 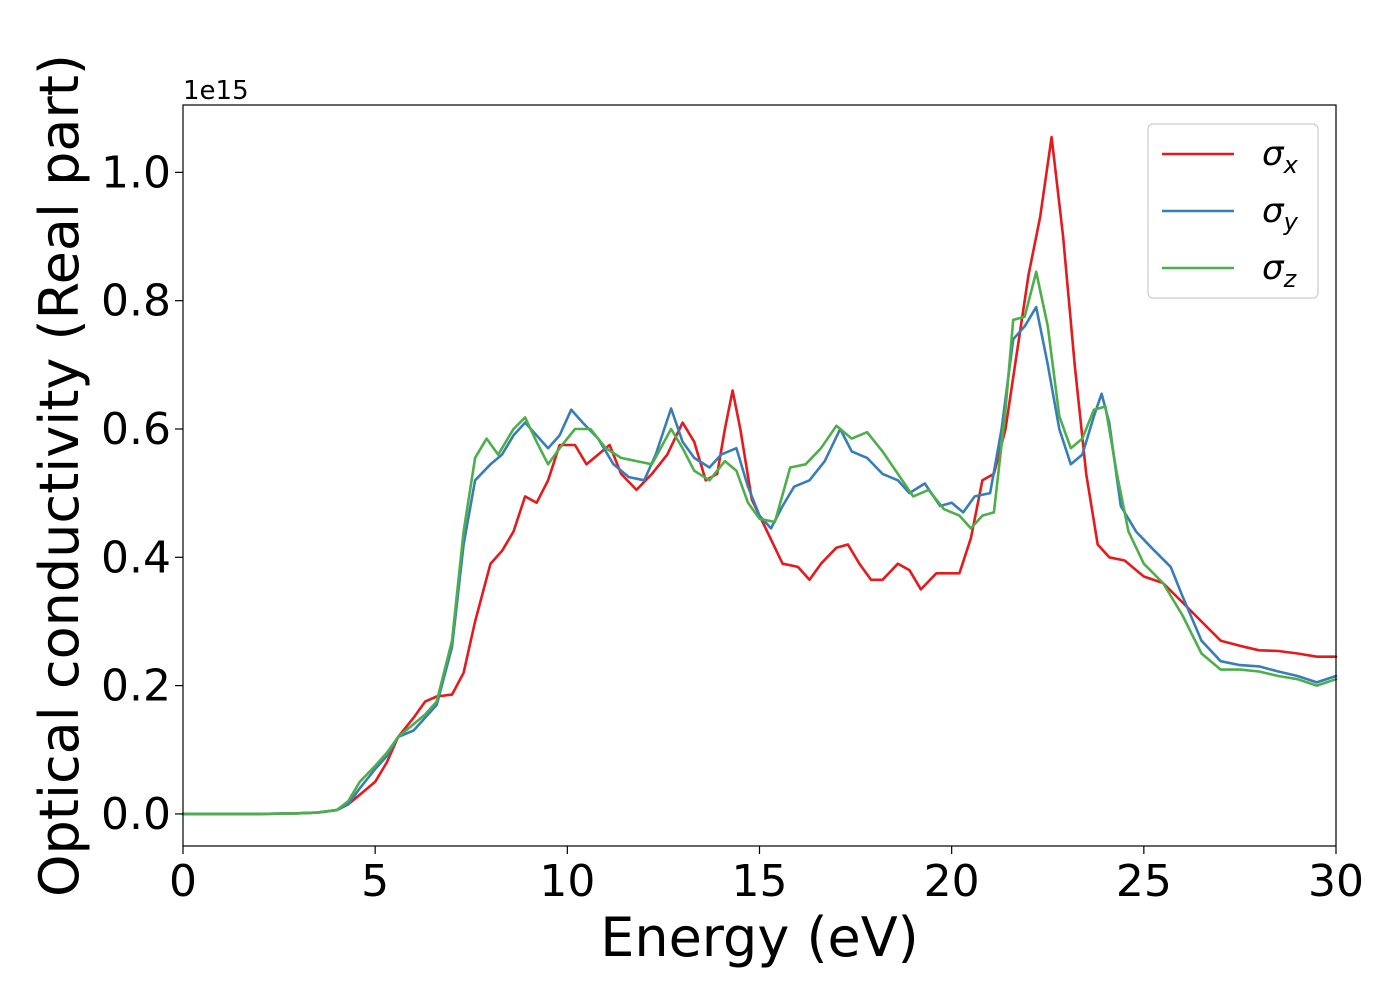 I want to click on legend-label-x: σx, so click(x=1280, y=156).